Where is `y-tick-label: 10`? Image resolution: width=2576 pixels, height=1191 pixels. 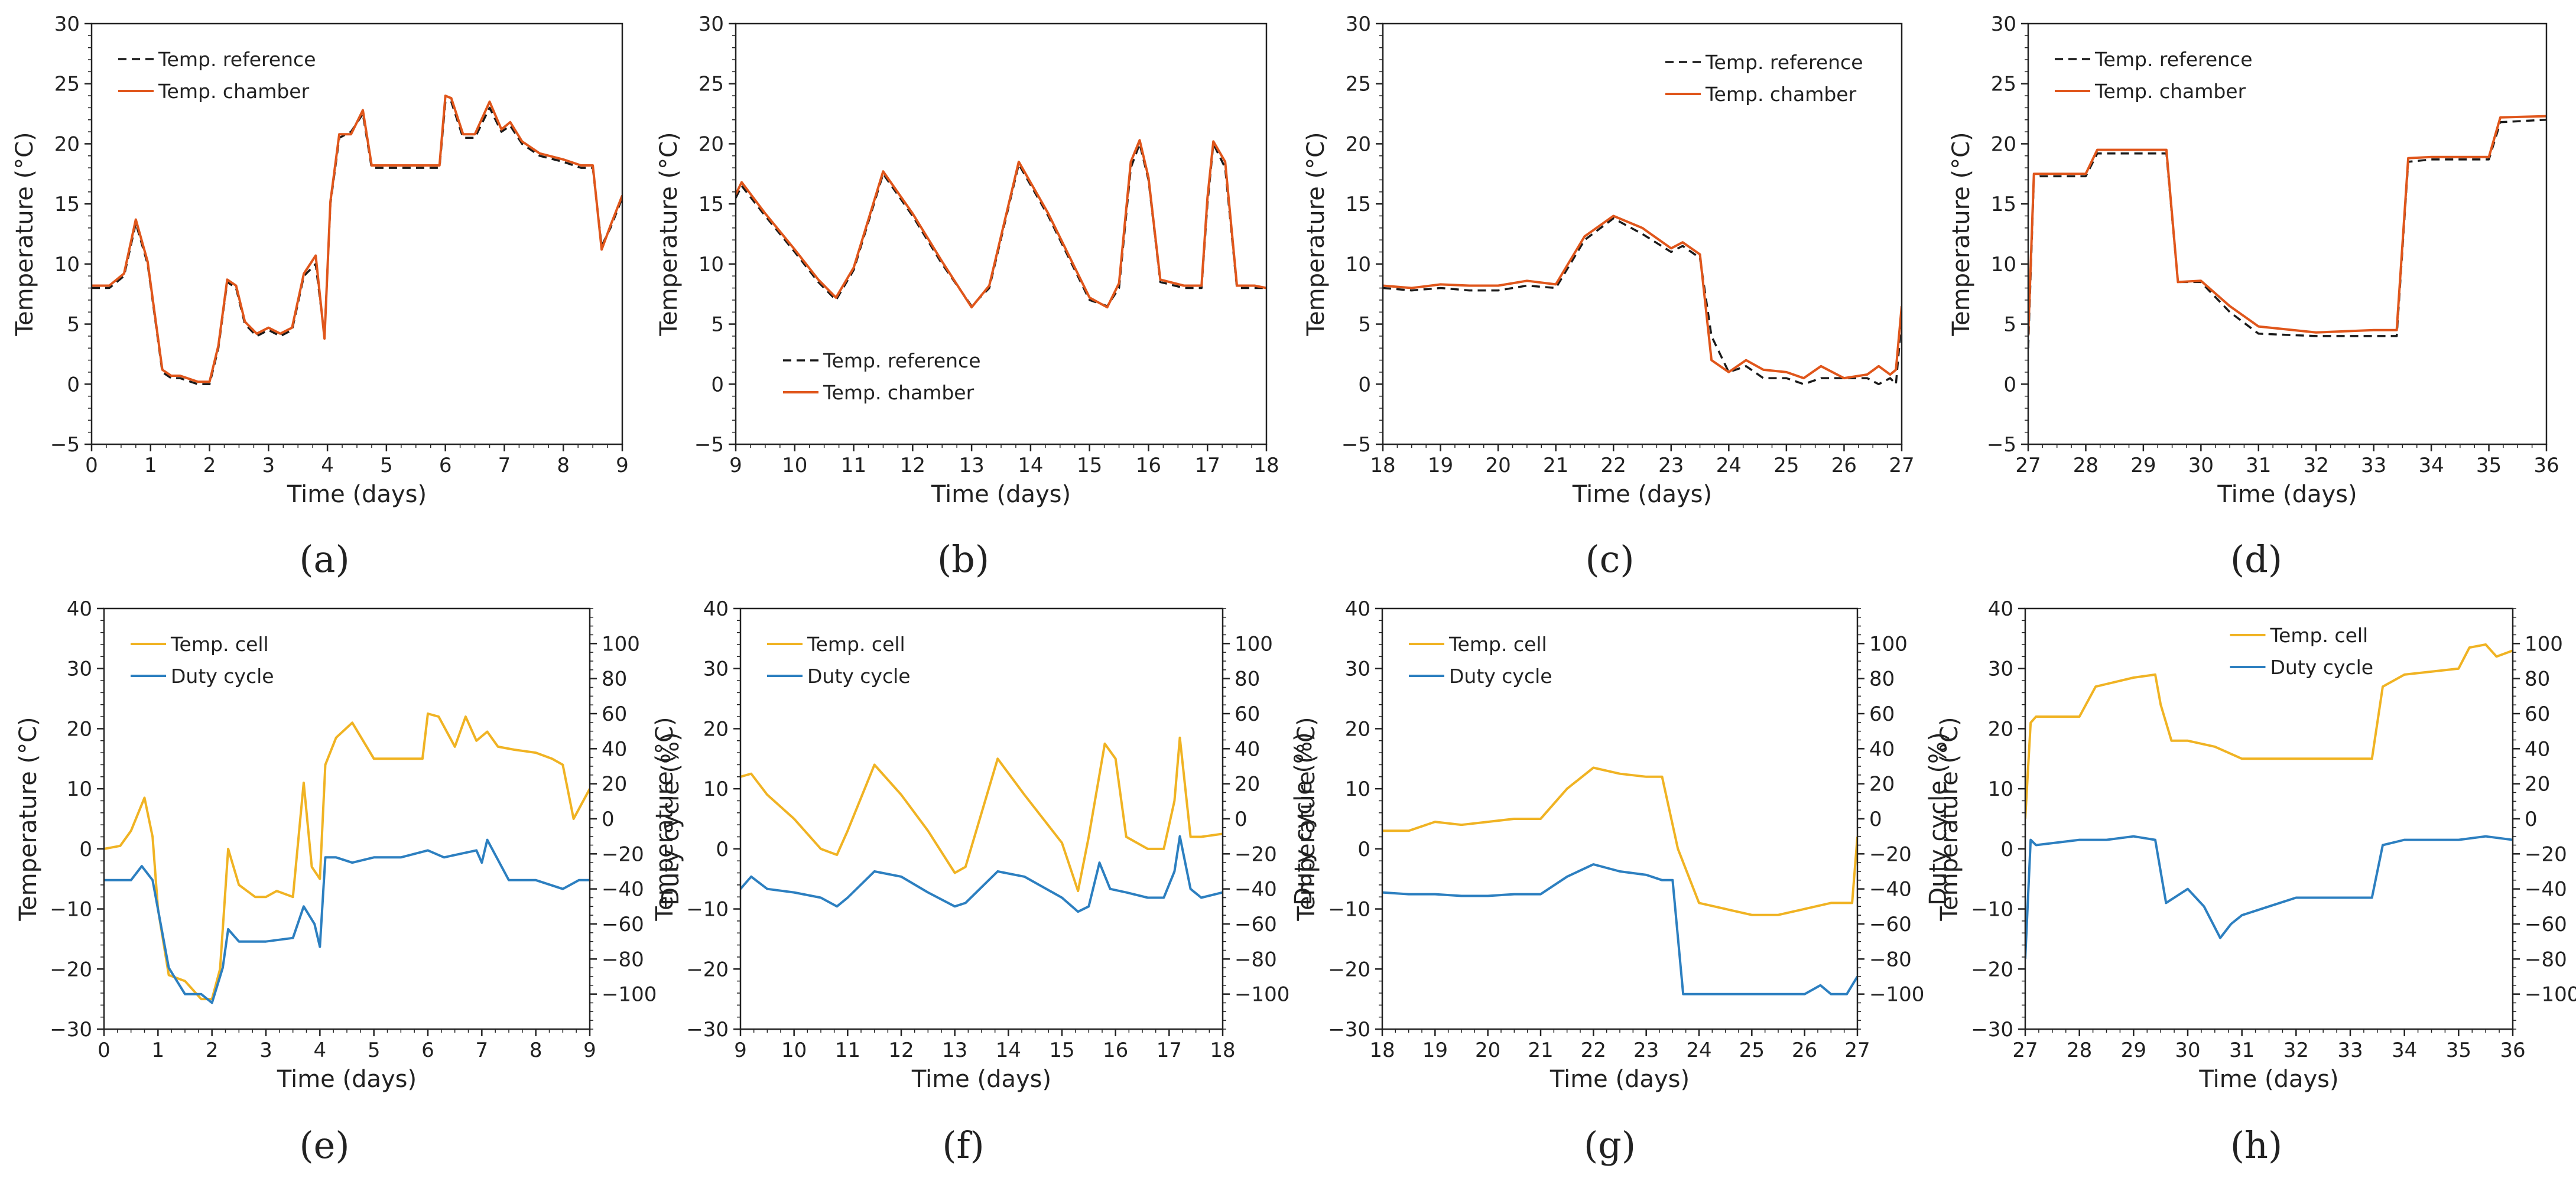
y-tick-label: 10 is located at coordinates (67, 264).